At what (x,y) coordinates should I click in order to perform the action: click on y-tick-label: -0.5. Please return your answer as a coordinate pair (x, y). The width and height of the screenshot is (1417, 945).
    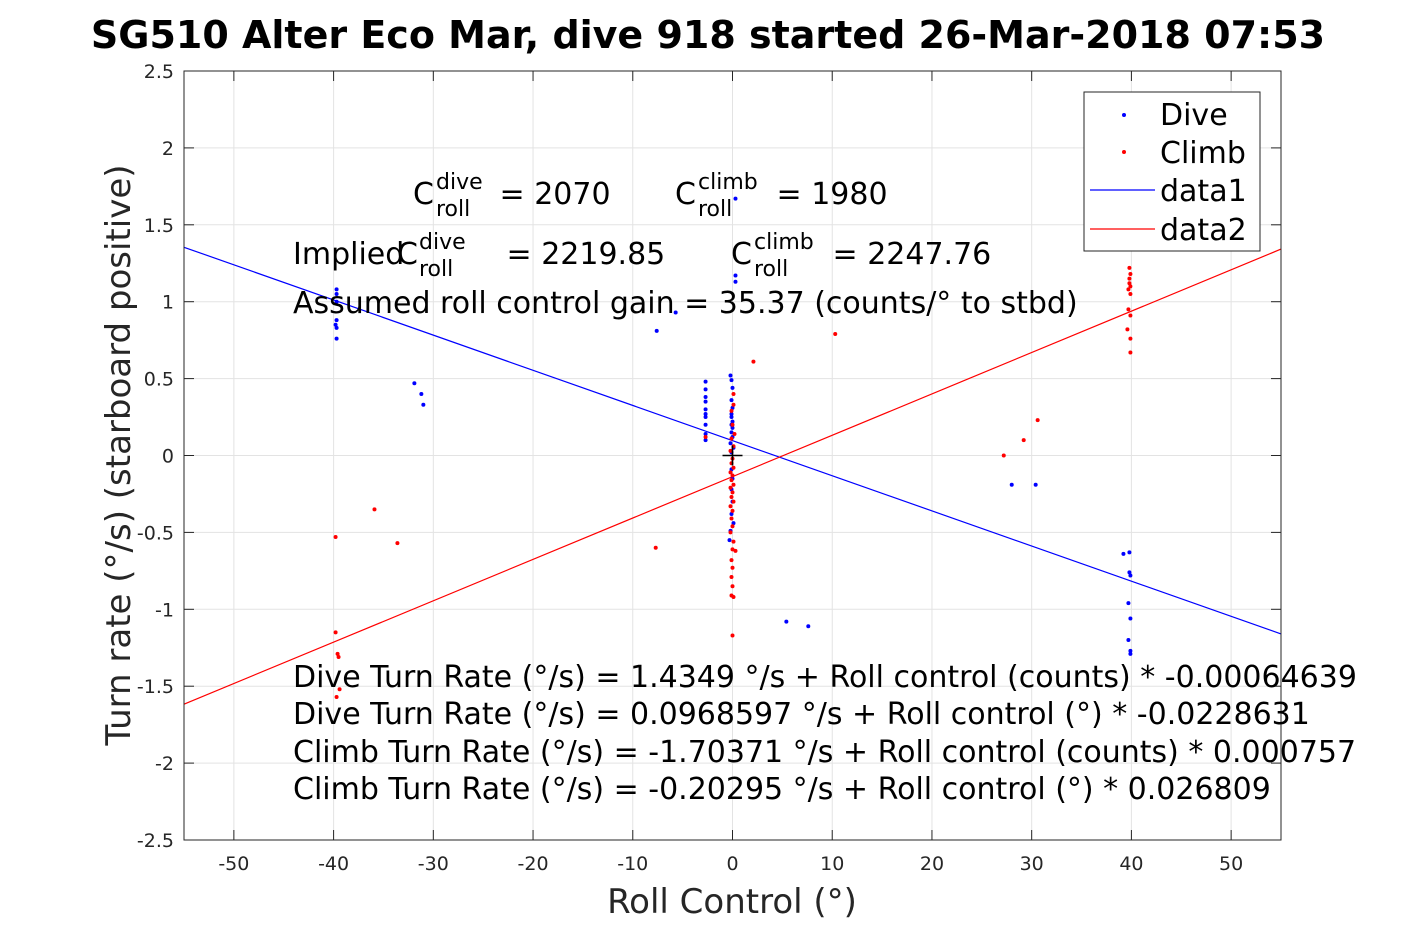
    Looking at the image, I should click on (155, 533).